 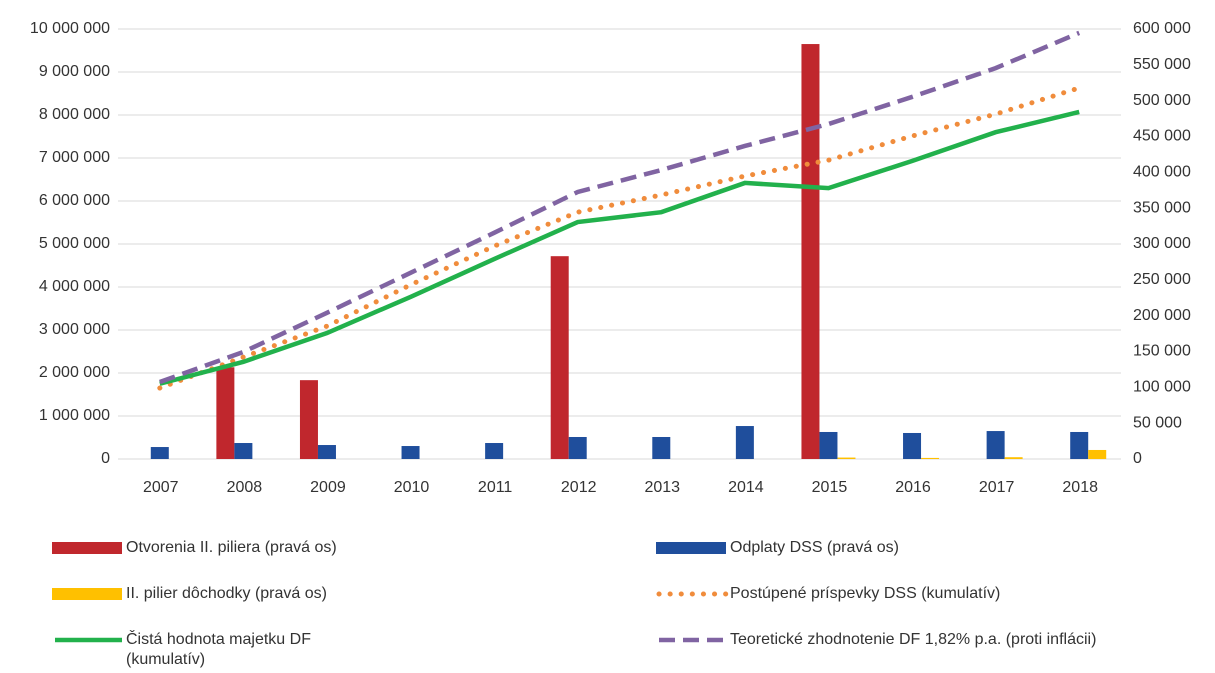 I want to click on y-tick-label: 0, so click(x=105, y=458).